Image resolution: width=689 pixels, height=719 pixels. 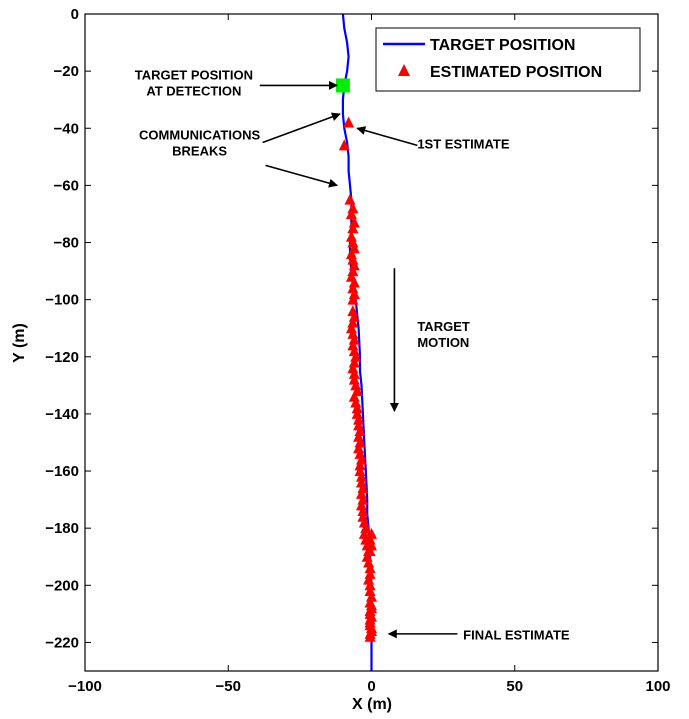 What do you see at coordinates (228, 686) in the screenshot?
I see `x-tick-label: −50` at bounding box center [228, 686].